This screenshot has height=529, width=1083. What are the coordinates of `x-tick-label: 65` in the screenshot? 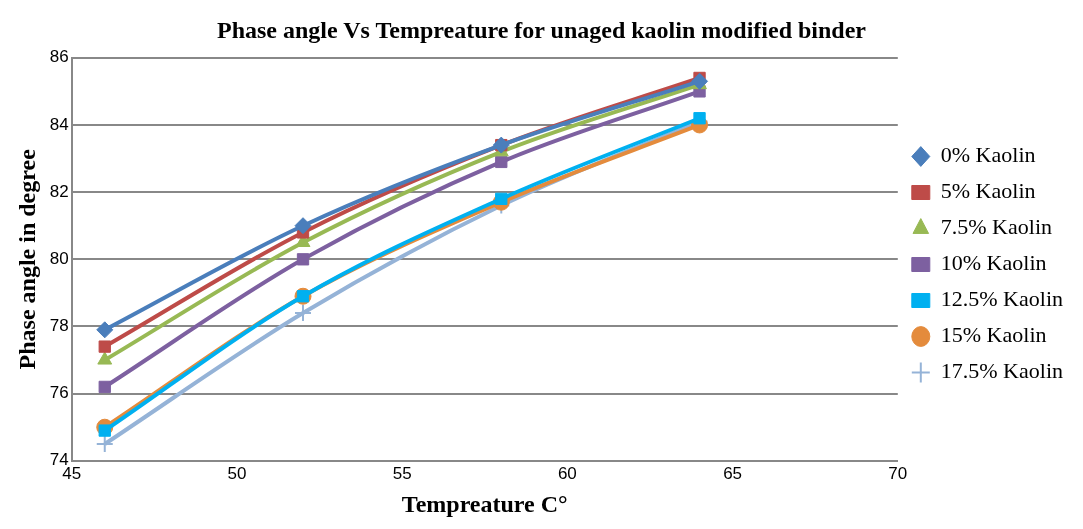 It's located at (733, 473).